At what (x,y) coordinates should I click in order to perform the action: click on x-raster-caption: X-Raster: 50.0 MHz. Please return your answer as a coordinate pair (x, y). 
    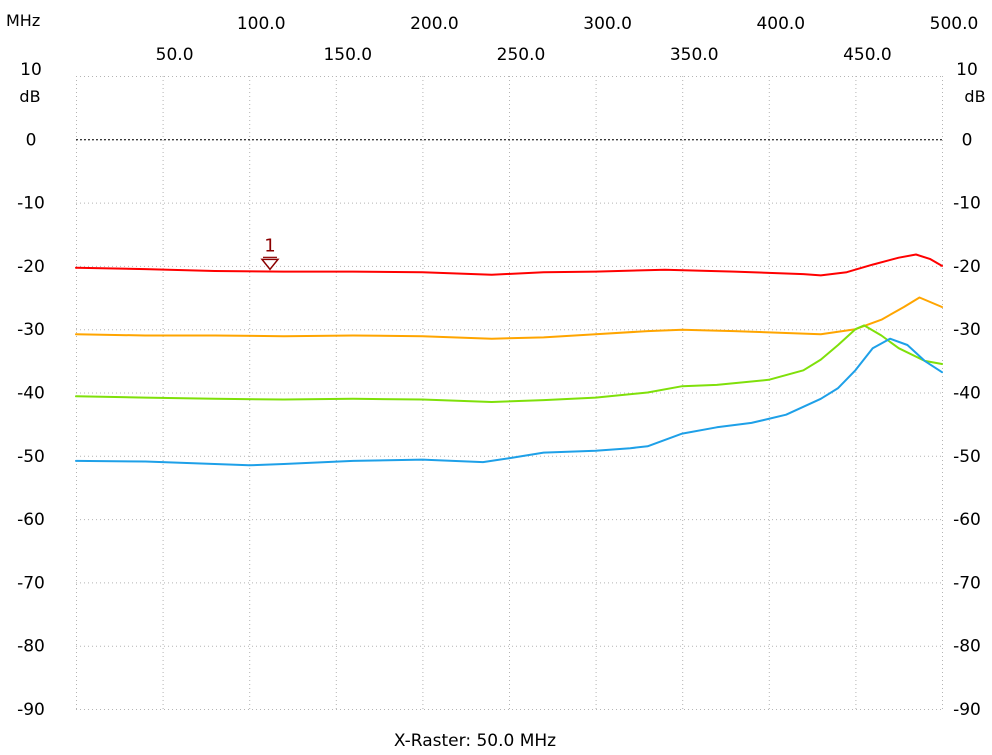
    Looking at the image, I should click on (475, 741).